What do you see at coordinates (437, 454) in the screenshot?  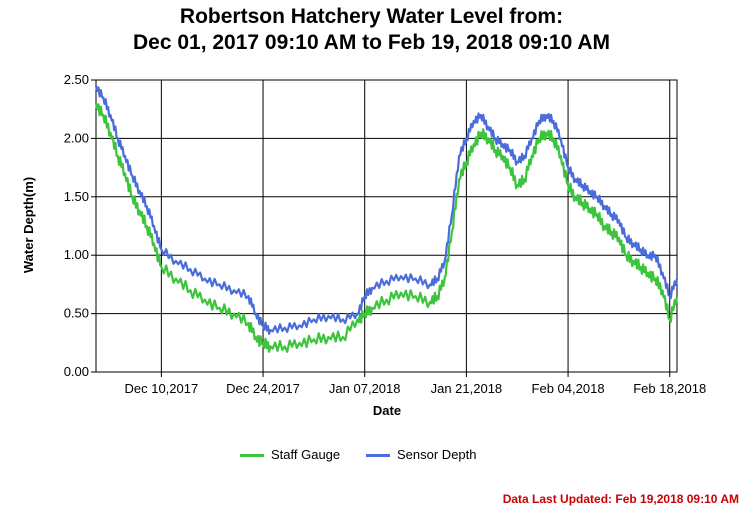 I see `legend-label-sensor-depth: Sensor Depth` at bounding box center [437, 454].